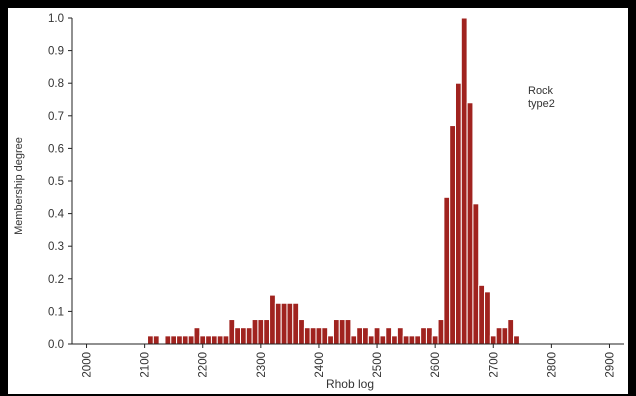 The image size is (636, 396). I want to click on y-tick-label: 0.8, so click(56, 84).